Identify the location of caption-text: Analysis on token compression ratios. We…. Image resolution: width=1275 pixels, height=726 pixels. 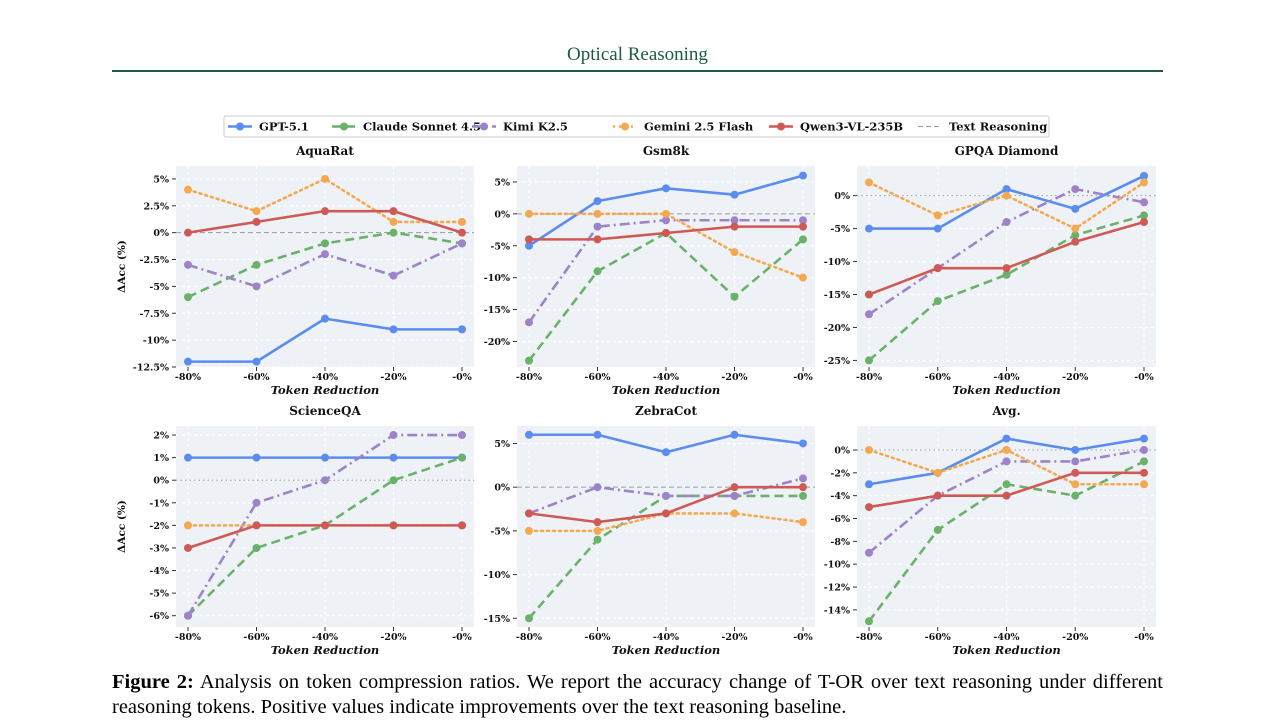
(638, 694).